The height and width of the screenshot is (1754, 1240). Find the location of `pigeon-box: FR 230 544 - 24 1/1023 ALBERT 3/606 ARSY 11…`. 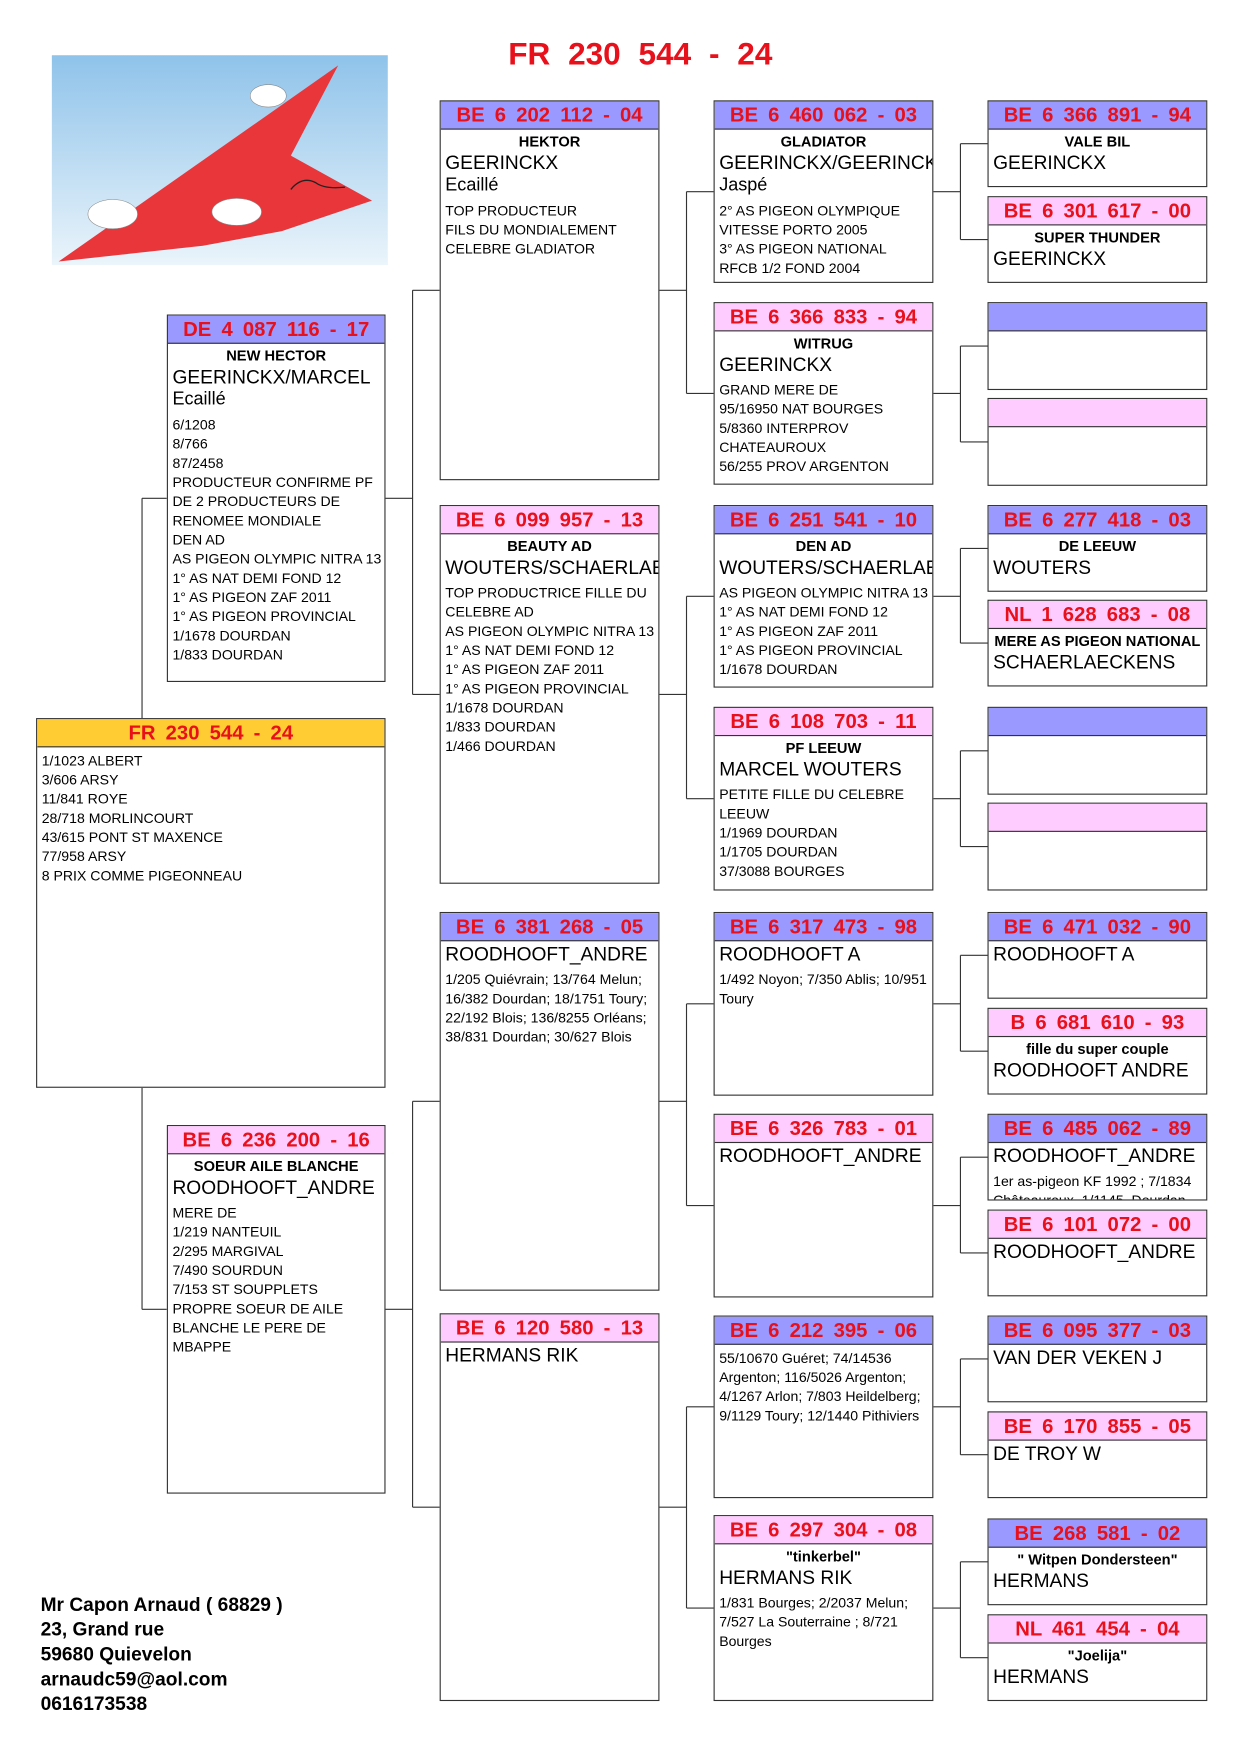

pigeon-box: FR 230 544 - 24 1/1023 ALBERT 3/606 ARSY 11… is located at coordinates (211, 903).